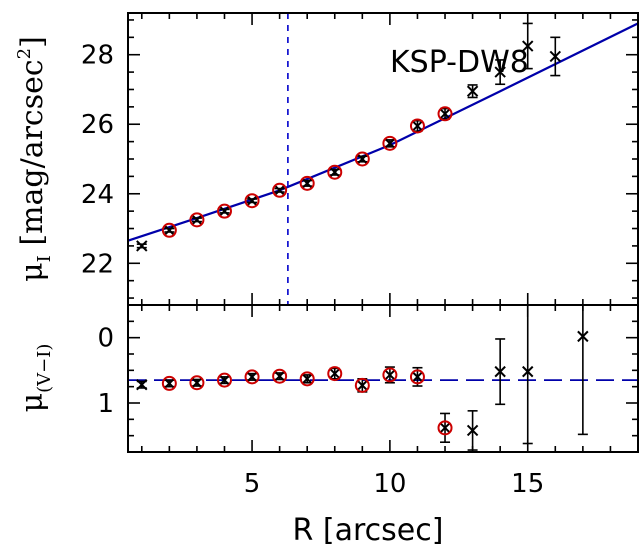 The image size is (642, 554). Describe the element at coordinates (368, 530) in the screenshot. I see `x-axis-label: R [arcsec]` at that location.